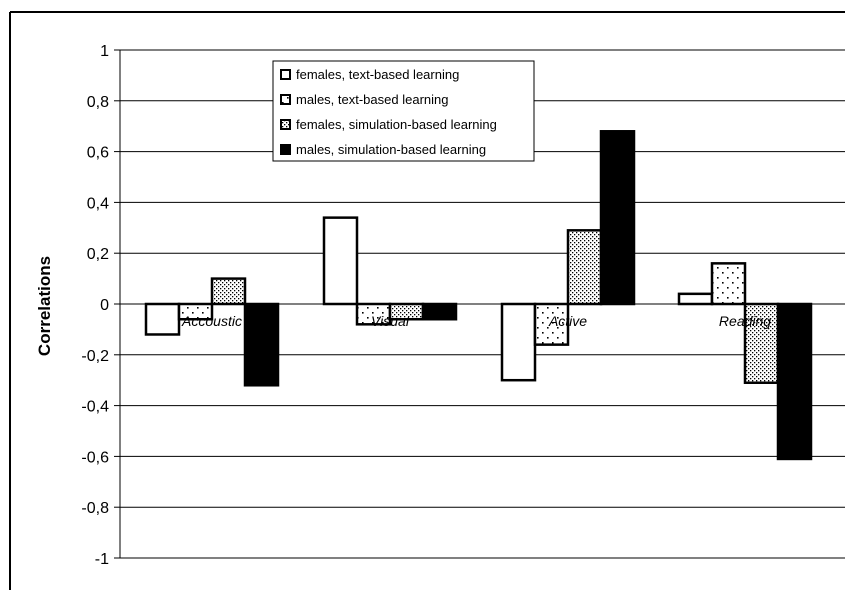  I want to click on y-tick-label: 0,4, so click(98, 203).